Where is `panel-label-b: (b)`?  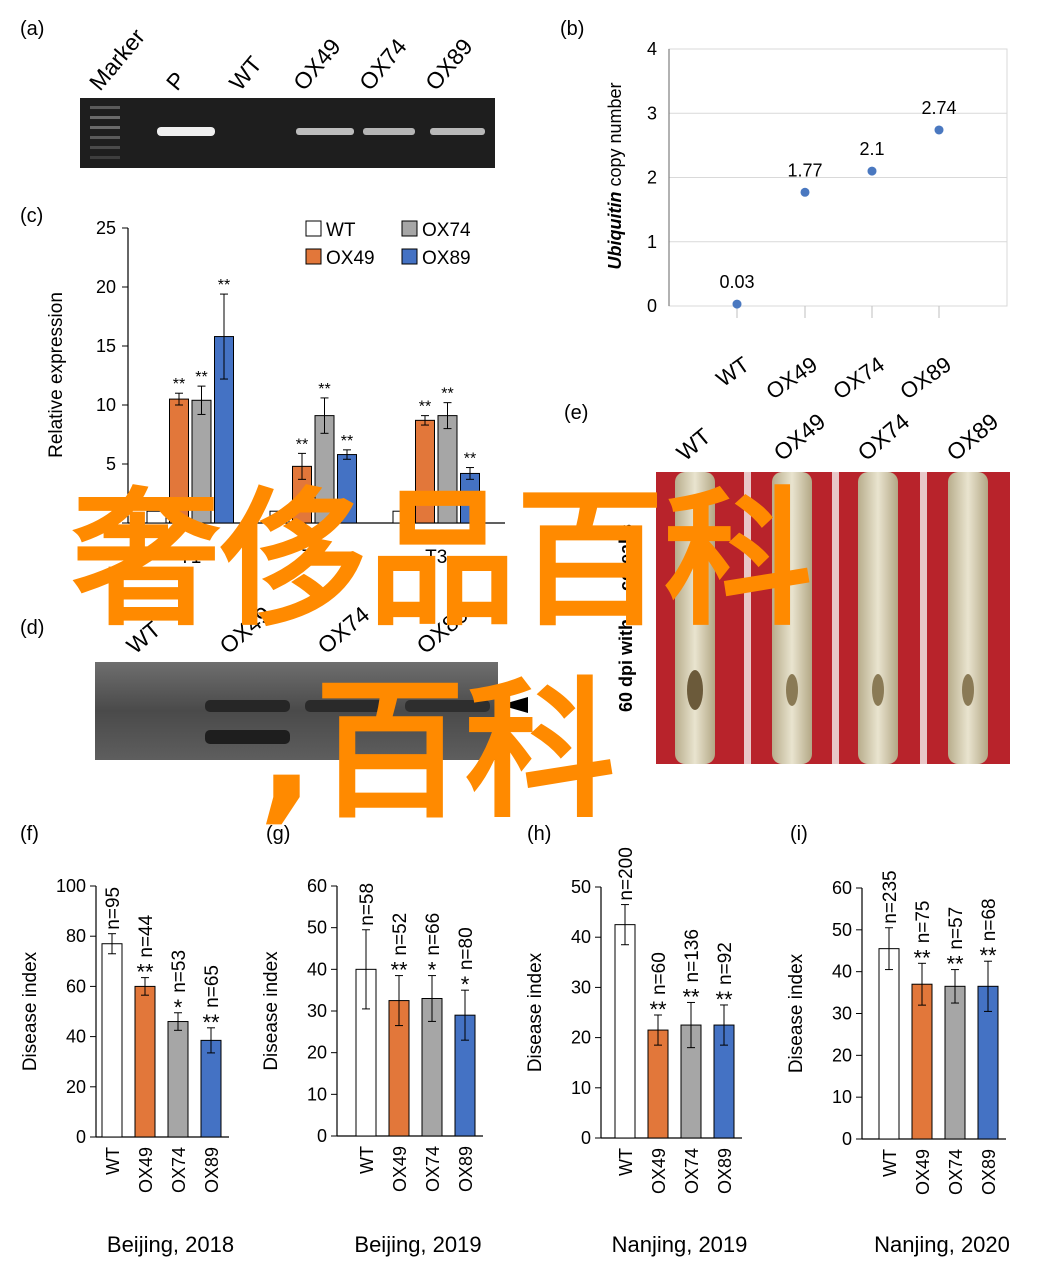
panel-label-b: (b) is located at coordinates (572, 29).